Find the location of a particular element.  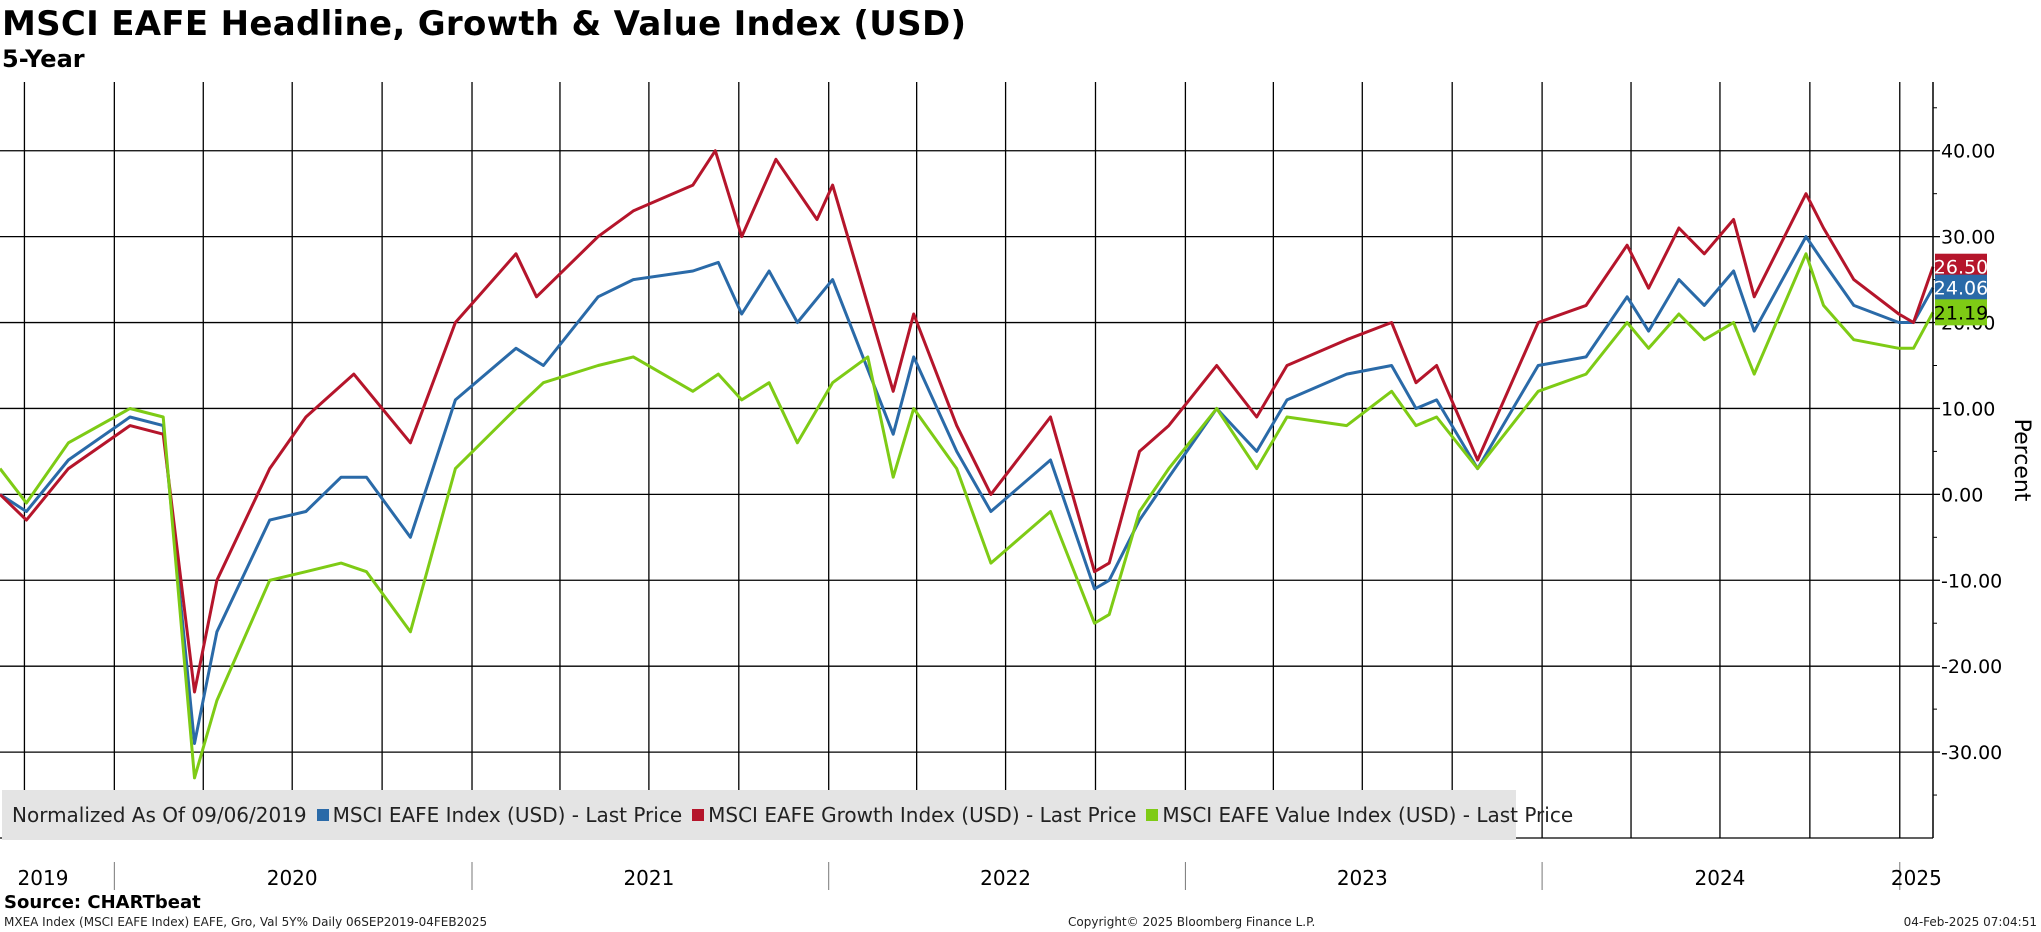

y-tick-label: -20.00 is located at coordinates (1971, 667).